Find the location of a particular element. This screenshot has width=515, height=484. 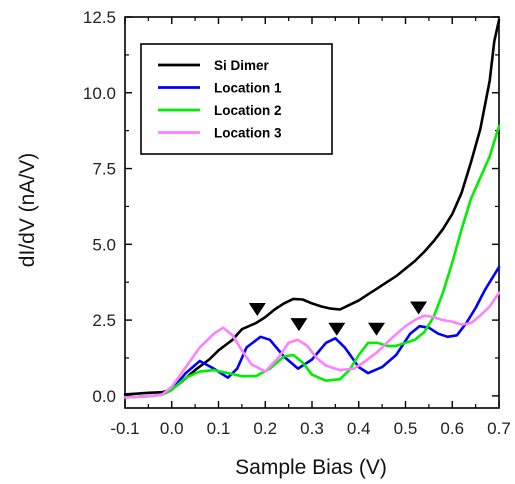

legend-box is located at coordinates (236, 99).